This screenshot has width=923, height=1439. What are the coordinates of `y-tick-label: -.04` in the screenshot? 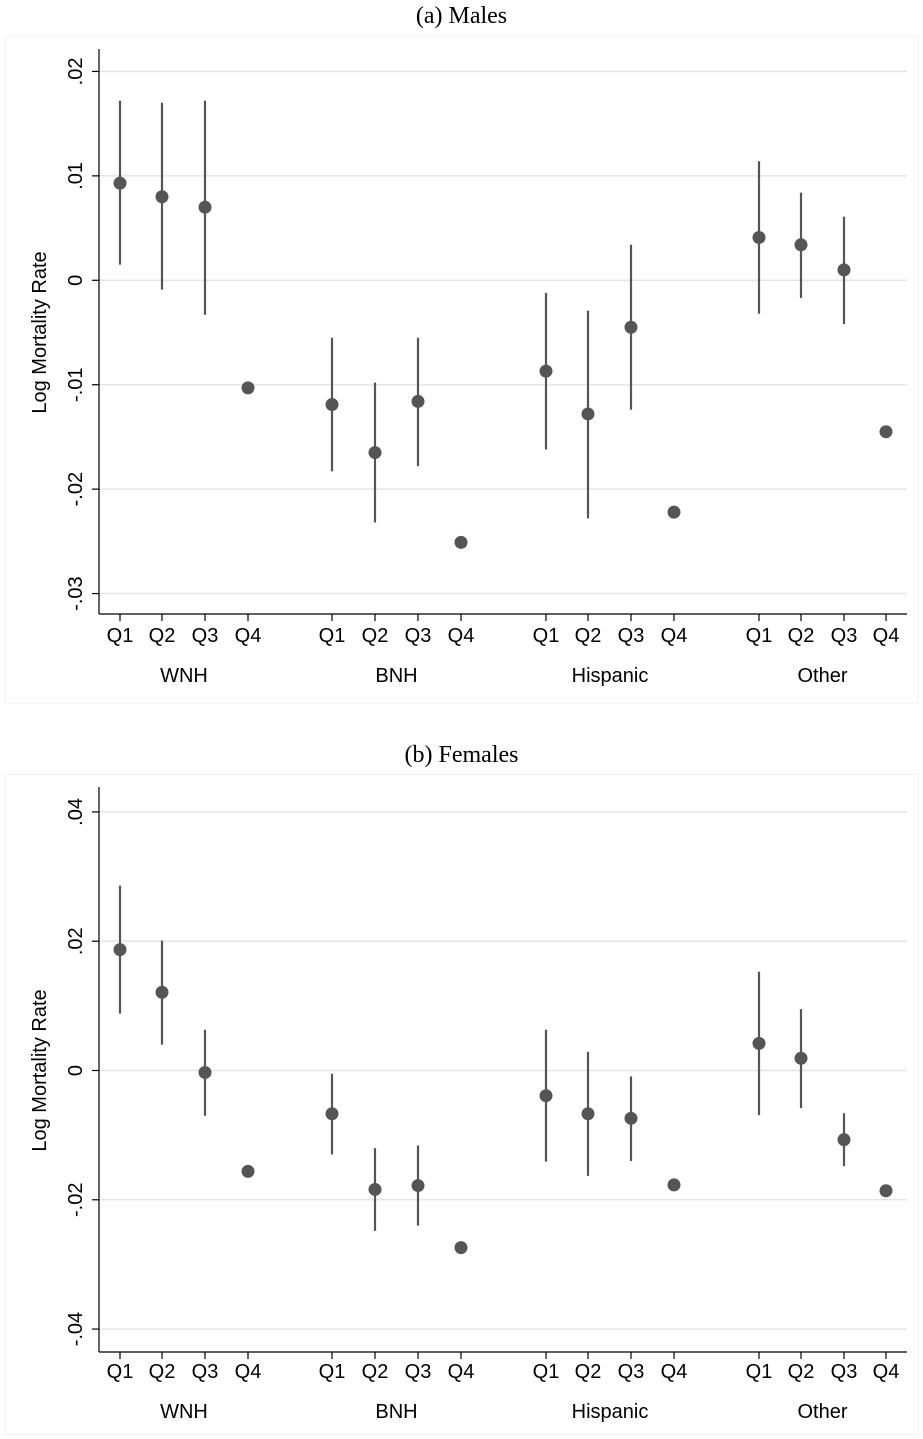 It's located at (76, 1329).